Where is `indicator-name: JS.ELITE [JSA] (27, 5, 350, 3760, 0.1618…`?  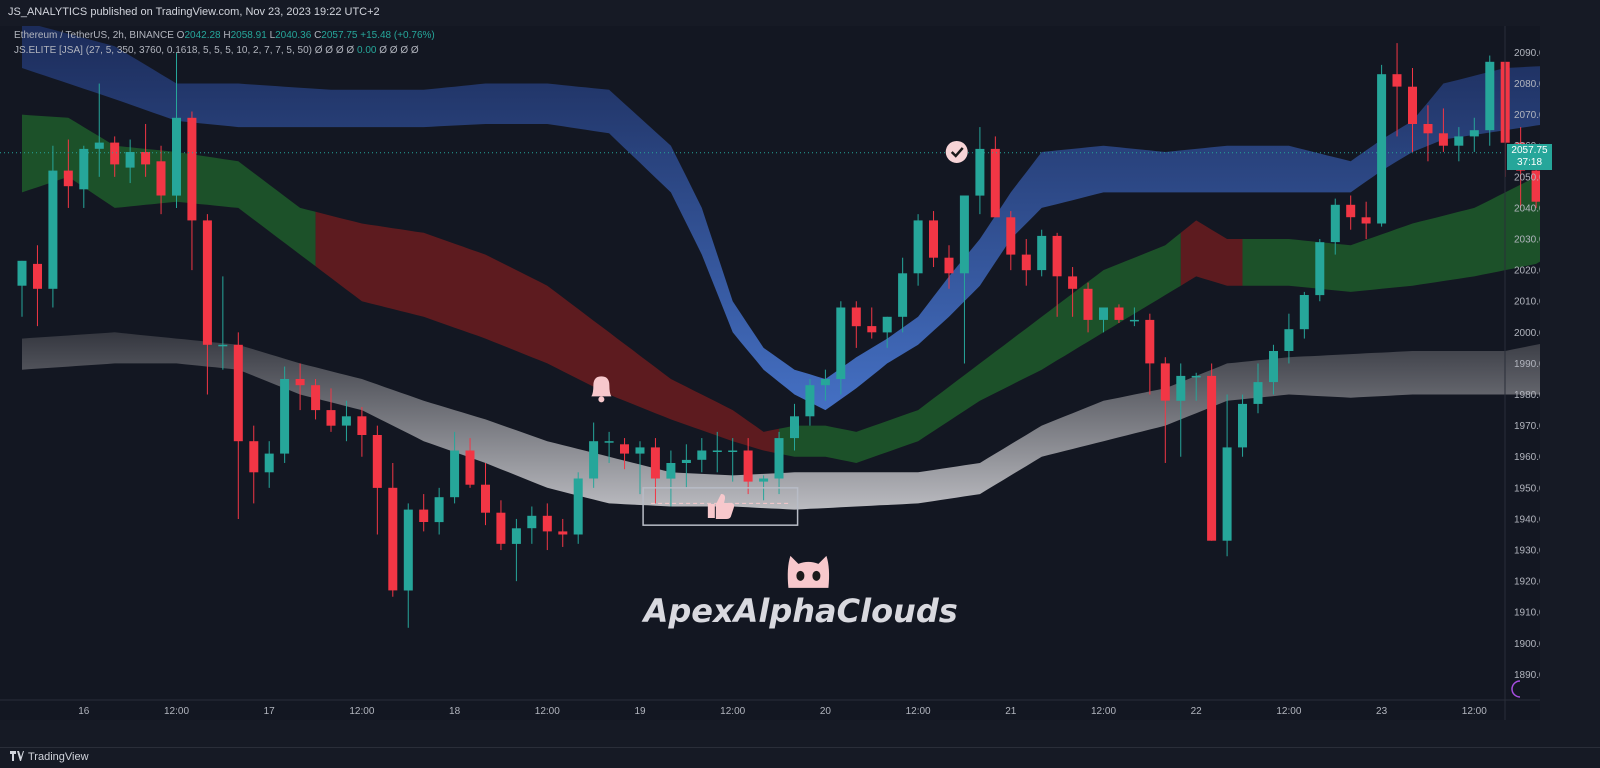
indicator-name: JS.ELITE [JSA] (27, 5, 350, 3760, 0.1618… is located at coordinates (163, 50).